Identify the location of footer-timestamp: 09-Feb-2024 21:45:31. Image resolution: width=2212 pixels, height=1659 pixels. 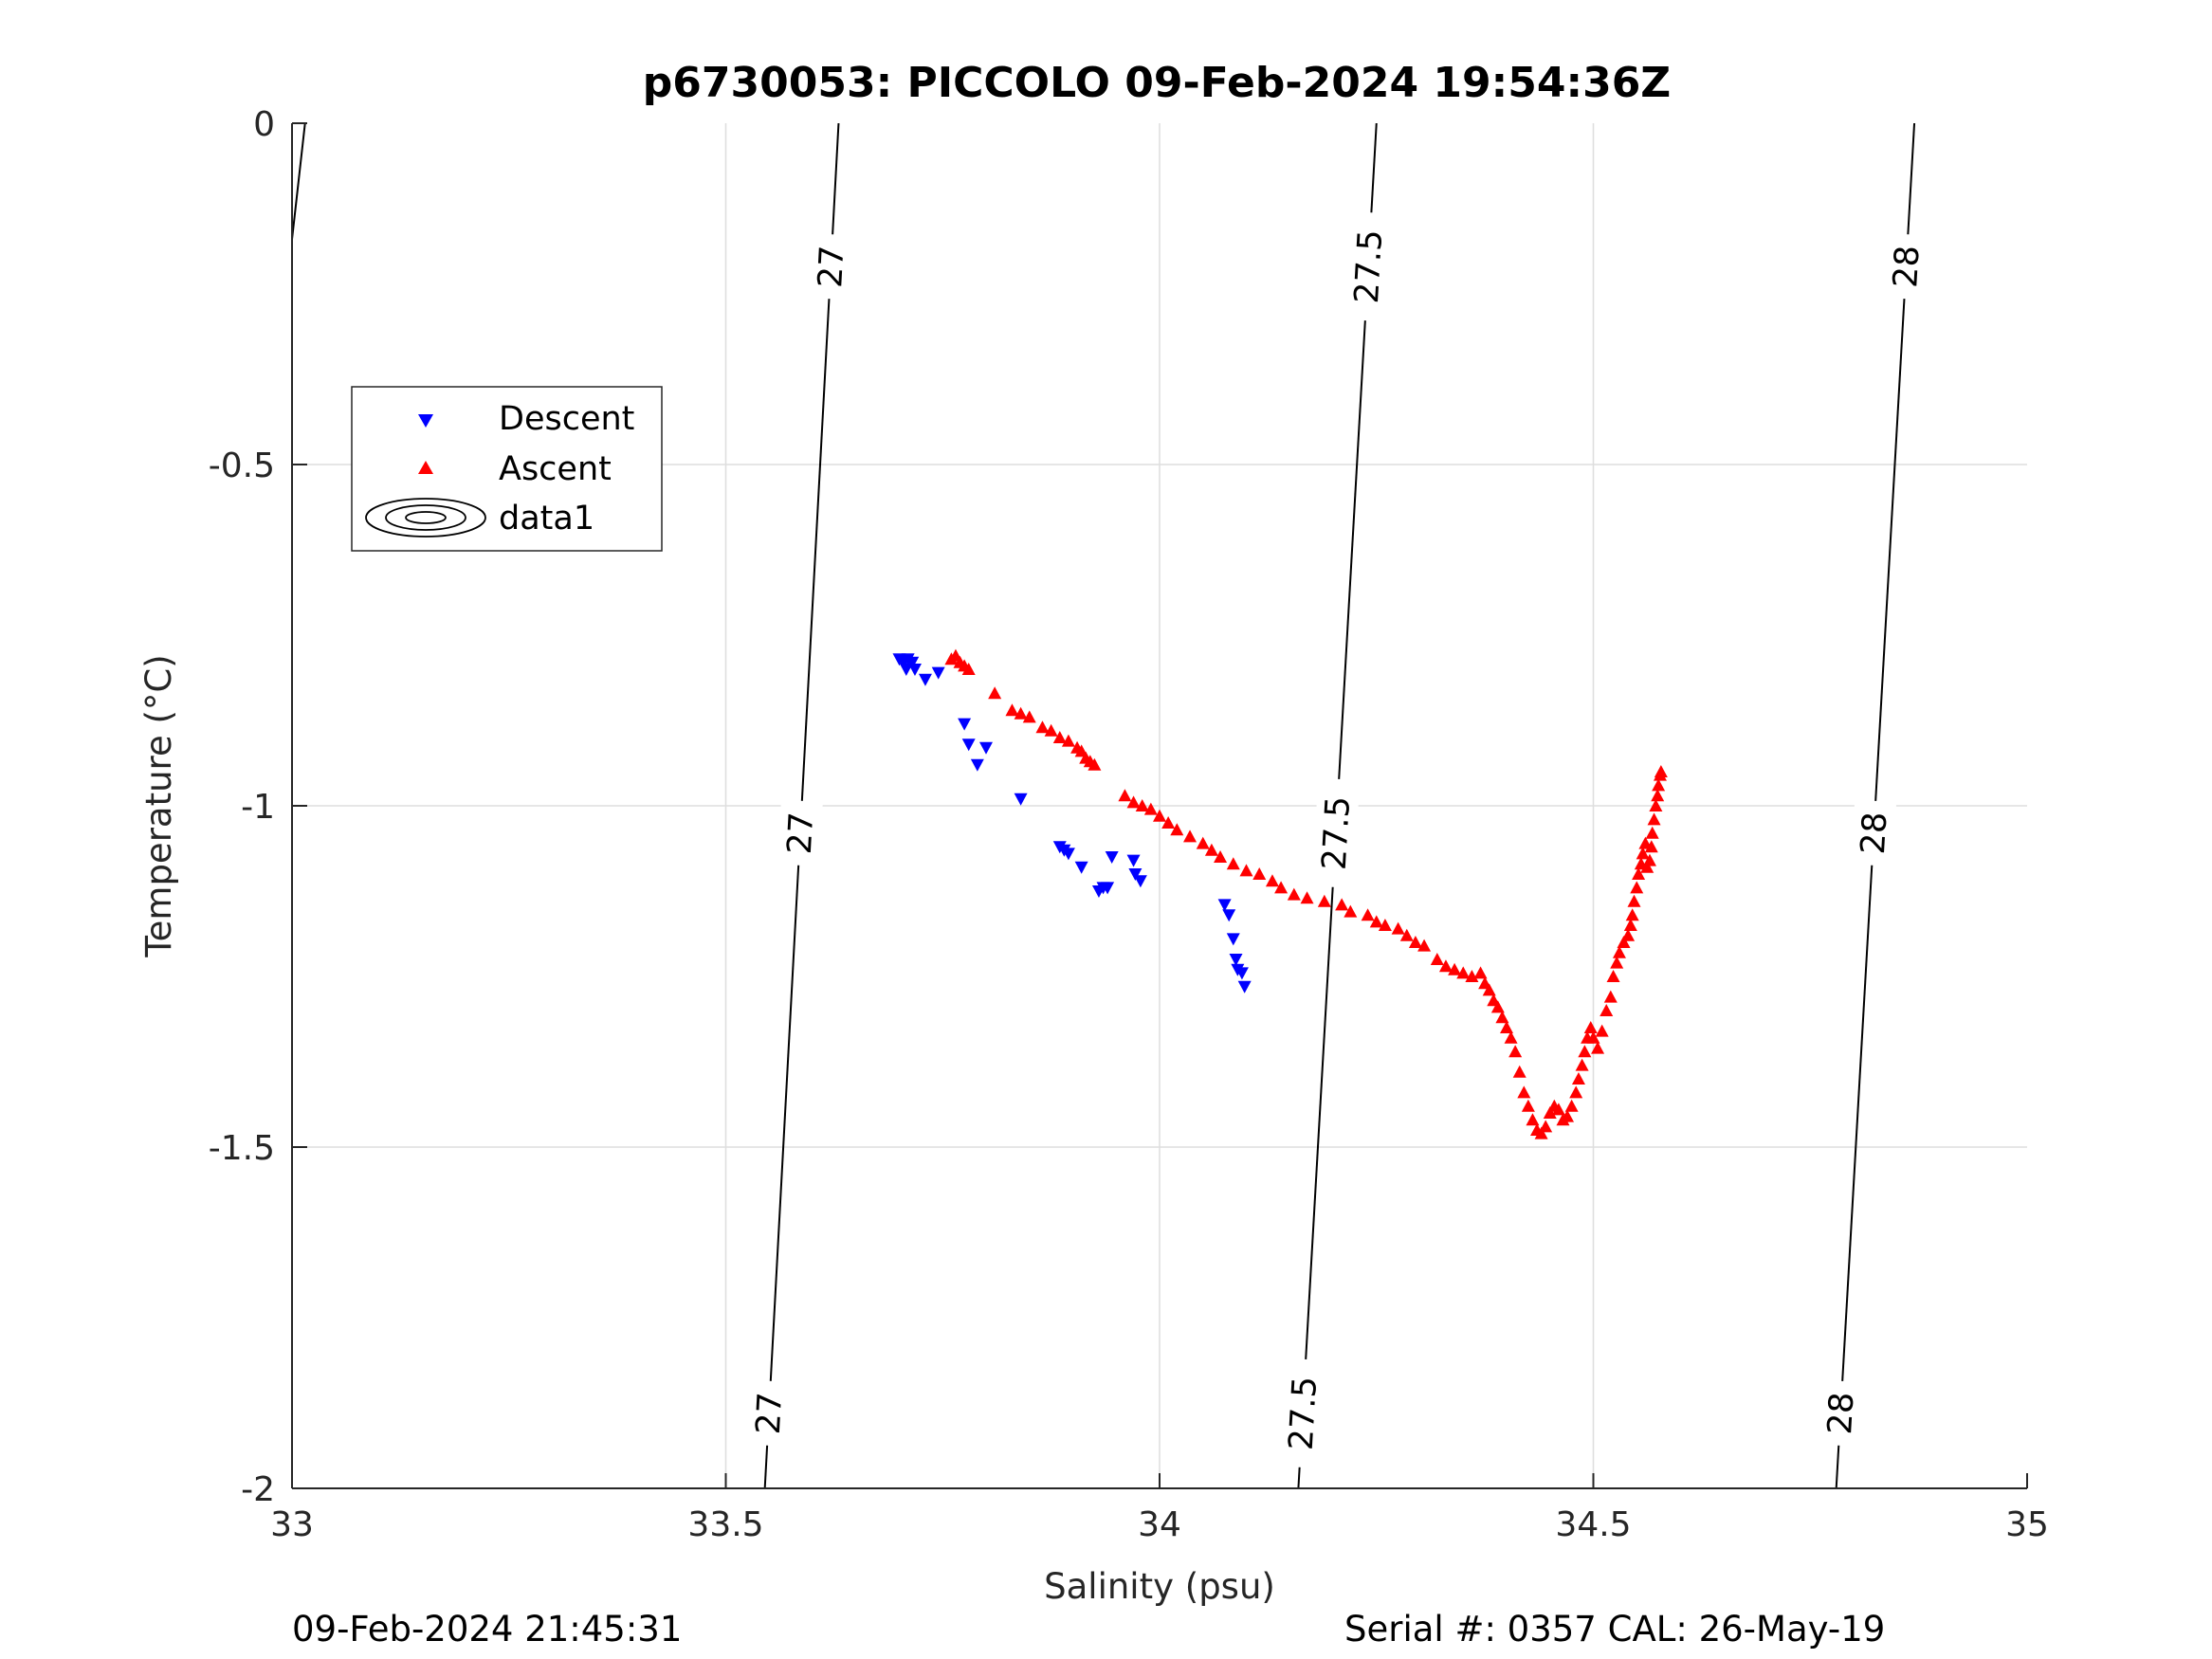
(487, 1629).